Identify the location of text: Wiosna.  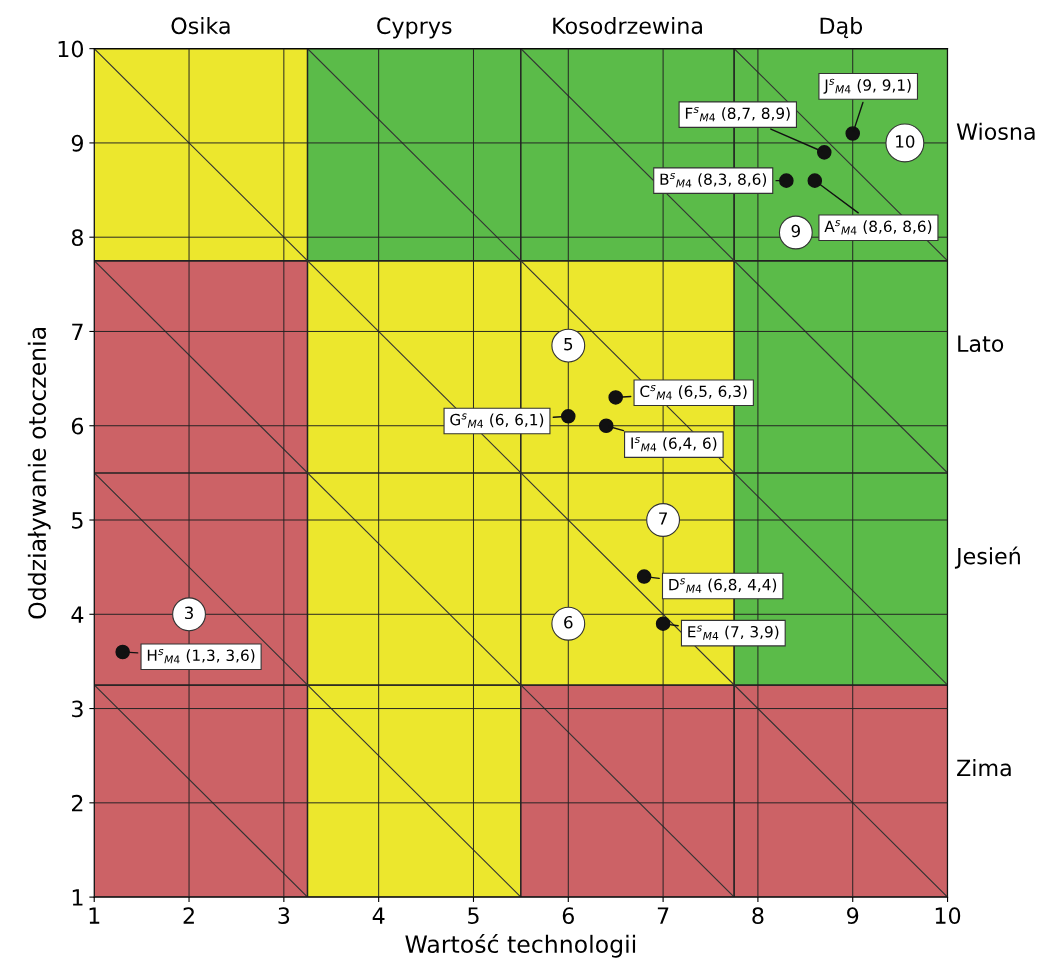
(995, 131).